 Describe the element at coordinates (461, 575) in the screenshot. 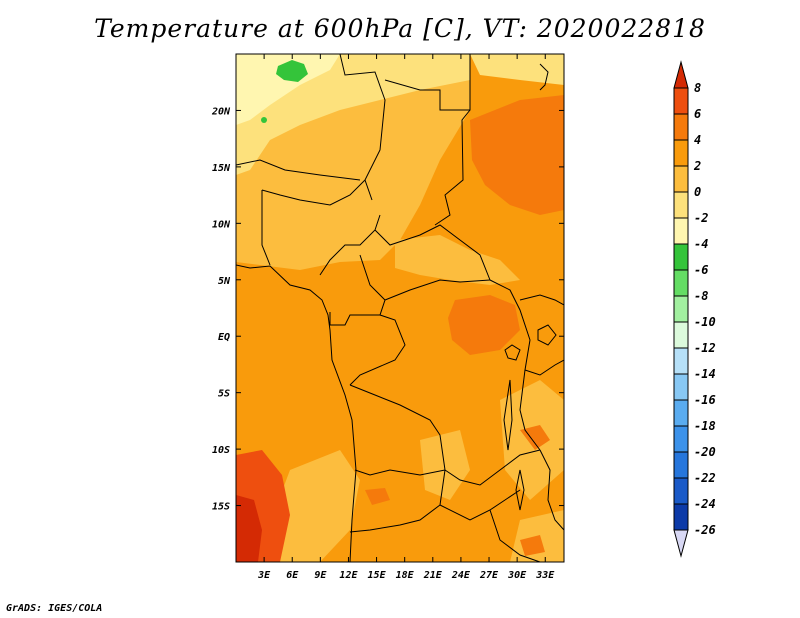

I see `x-tick-label: 24E` at that location.